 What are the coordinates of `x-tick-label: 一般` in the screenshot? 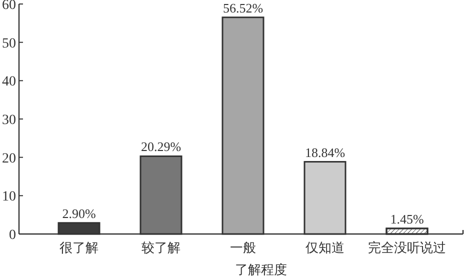 It's located at (243, 247).